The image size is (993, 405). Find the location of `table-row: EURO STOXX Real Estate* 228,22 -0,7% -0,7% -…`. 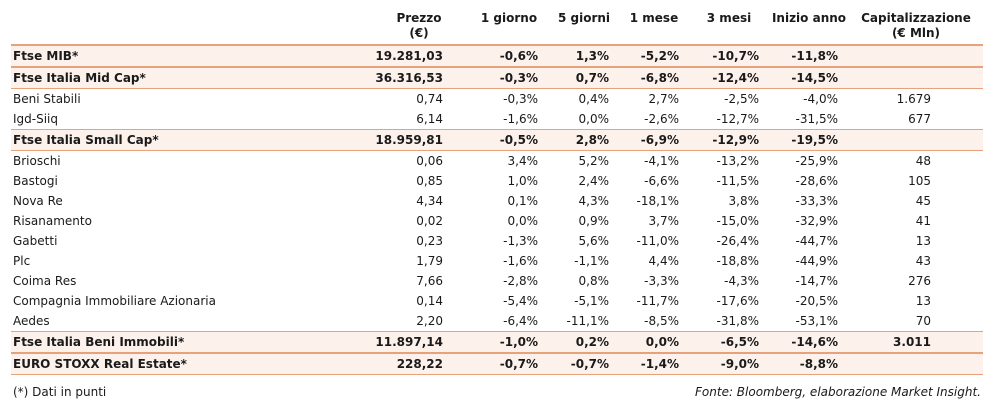

table-row: EURO STOXX Real Estate* 228,22 -0,7% -0,7% -… is located at coordinates (497, 364).